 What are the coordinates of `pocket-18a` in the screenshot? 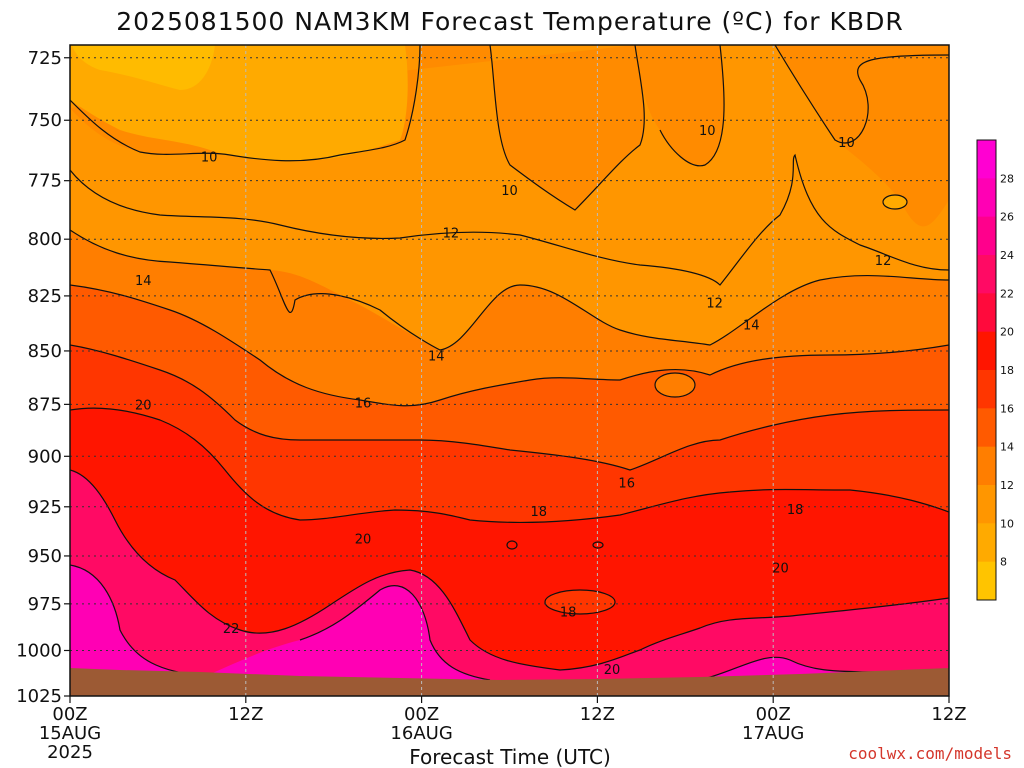 It's located at (675, 385).